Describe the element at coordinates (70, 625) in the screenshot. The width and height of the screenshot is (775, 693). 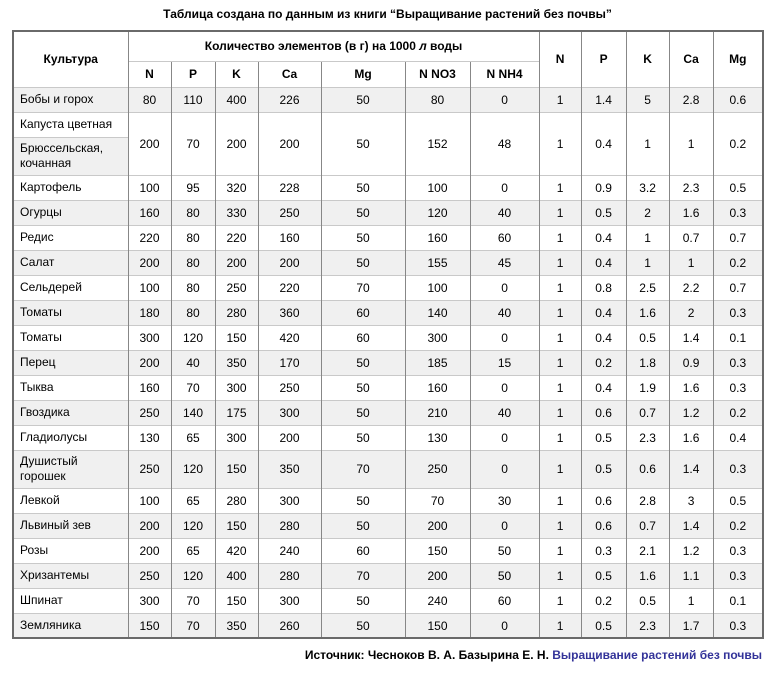
I see `crop-cell: Земляника` at that location.